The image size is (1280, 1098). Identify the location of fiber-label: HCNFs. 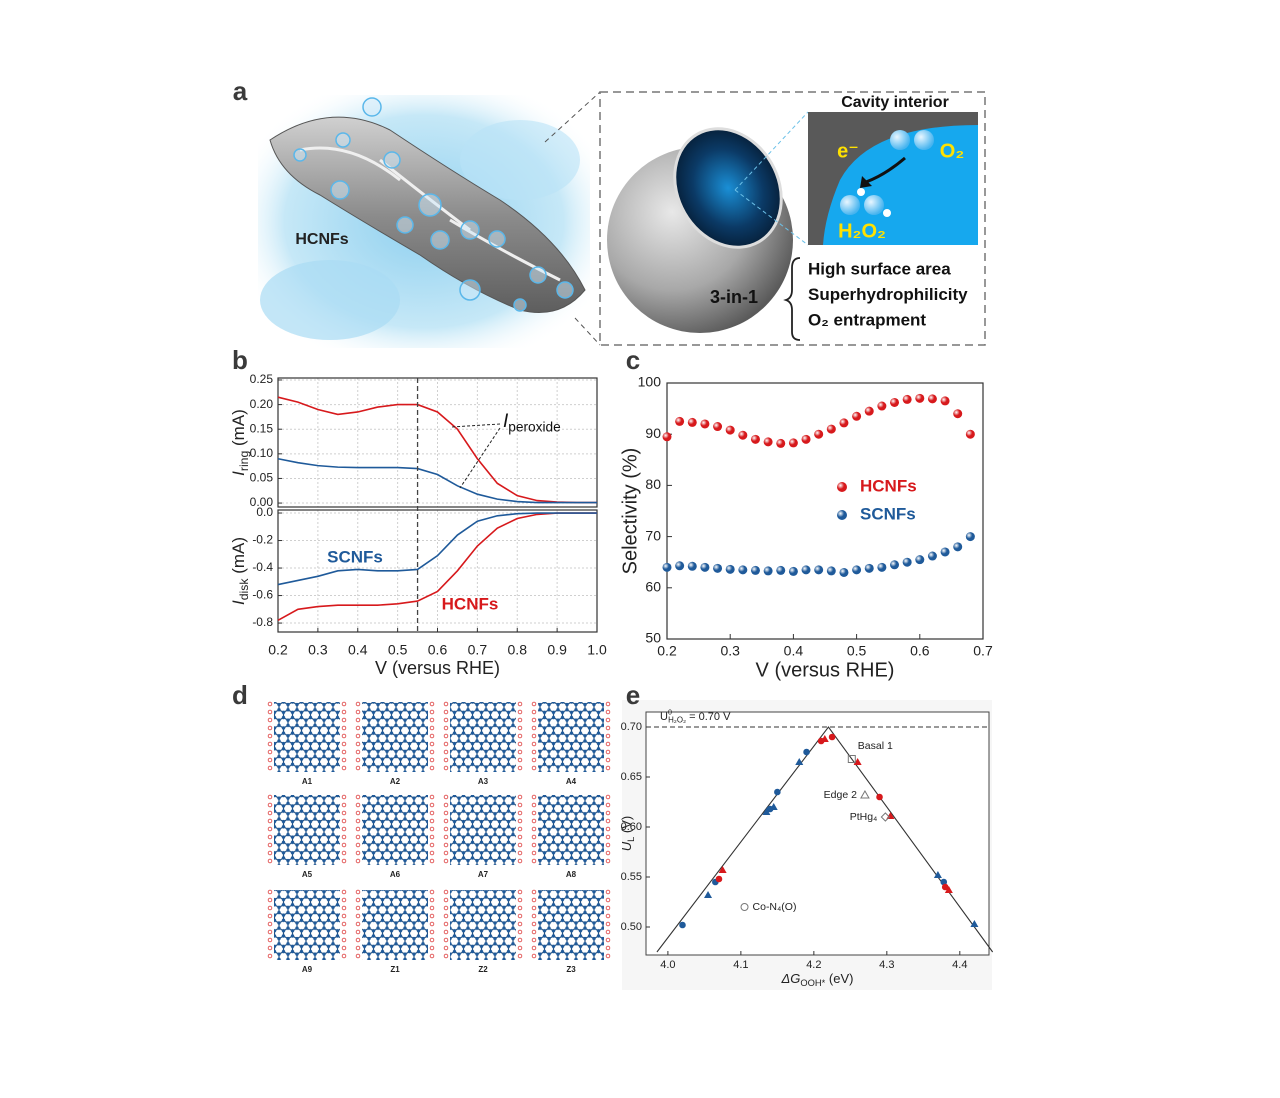
(321, 239).